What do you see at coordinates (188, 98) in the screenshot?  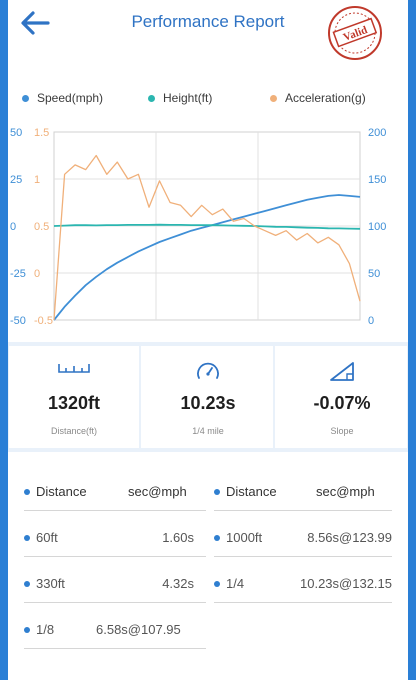 I see `legend-label-height: Height(ft)` at bounding box center [188, 98].